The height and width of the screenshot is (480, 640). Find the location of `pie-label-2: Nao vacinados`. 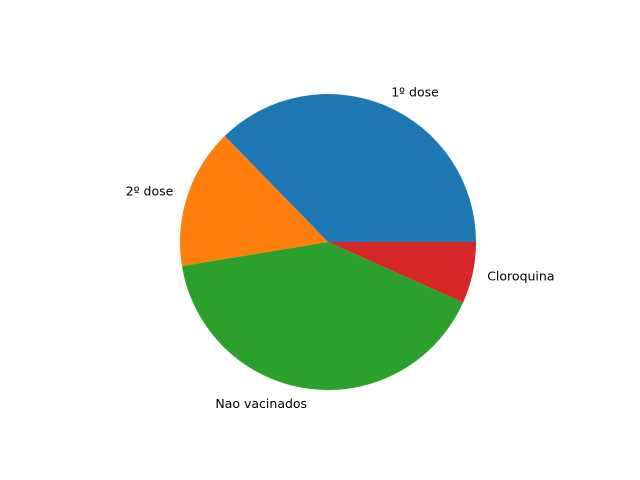

pie-label-2: Nao vacinados is located at coordinates (261, 403).